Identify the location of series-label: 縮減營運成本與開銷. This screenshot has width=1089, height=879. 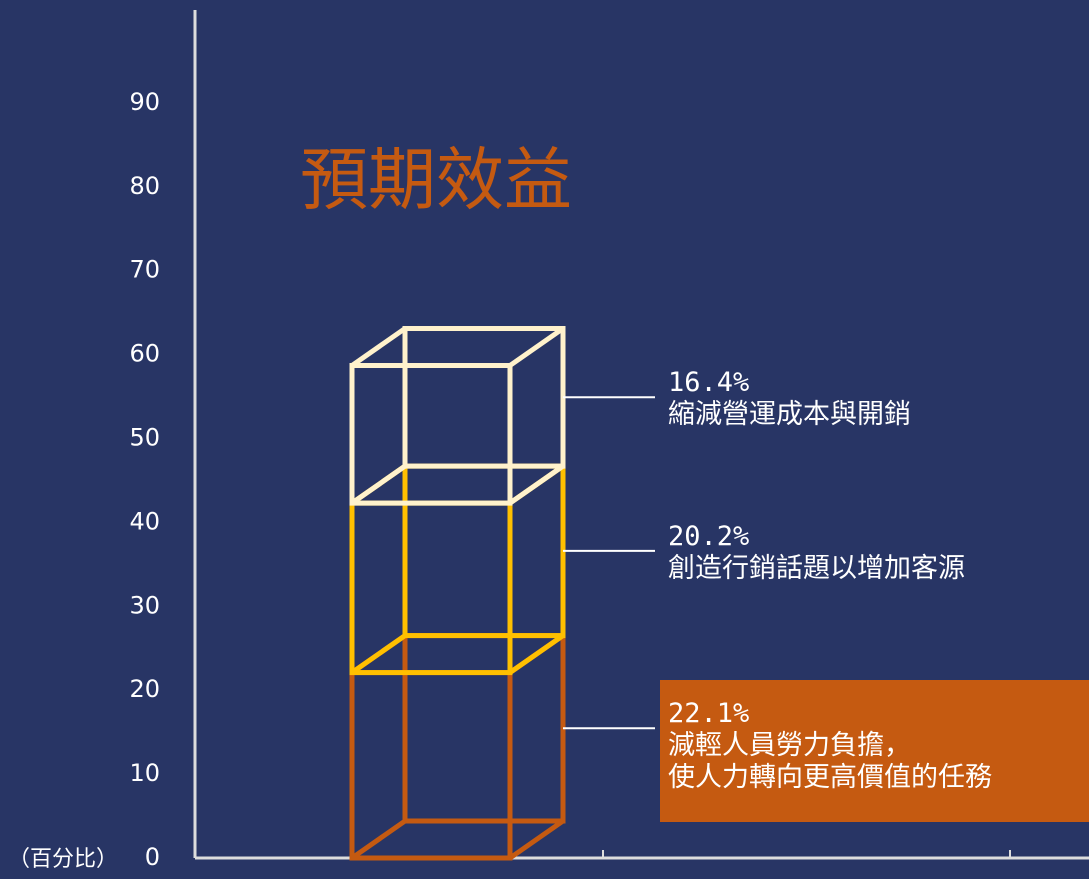
(789, 415).